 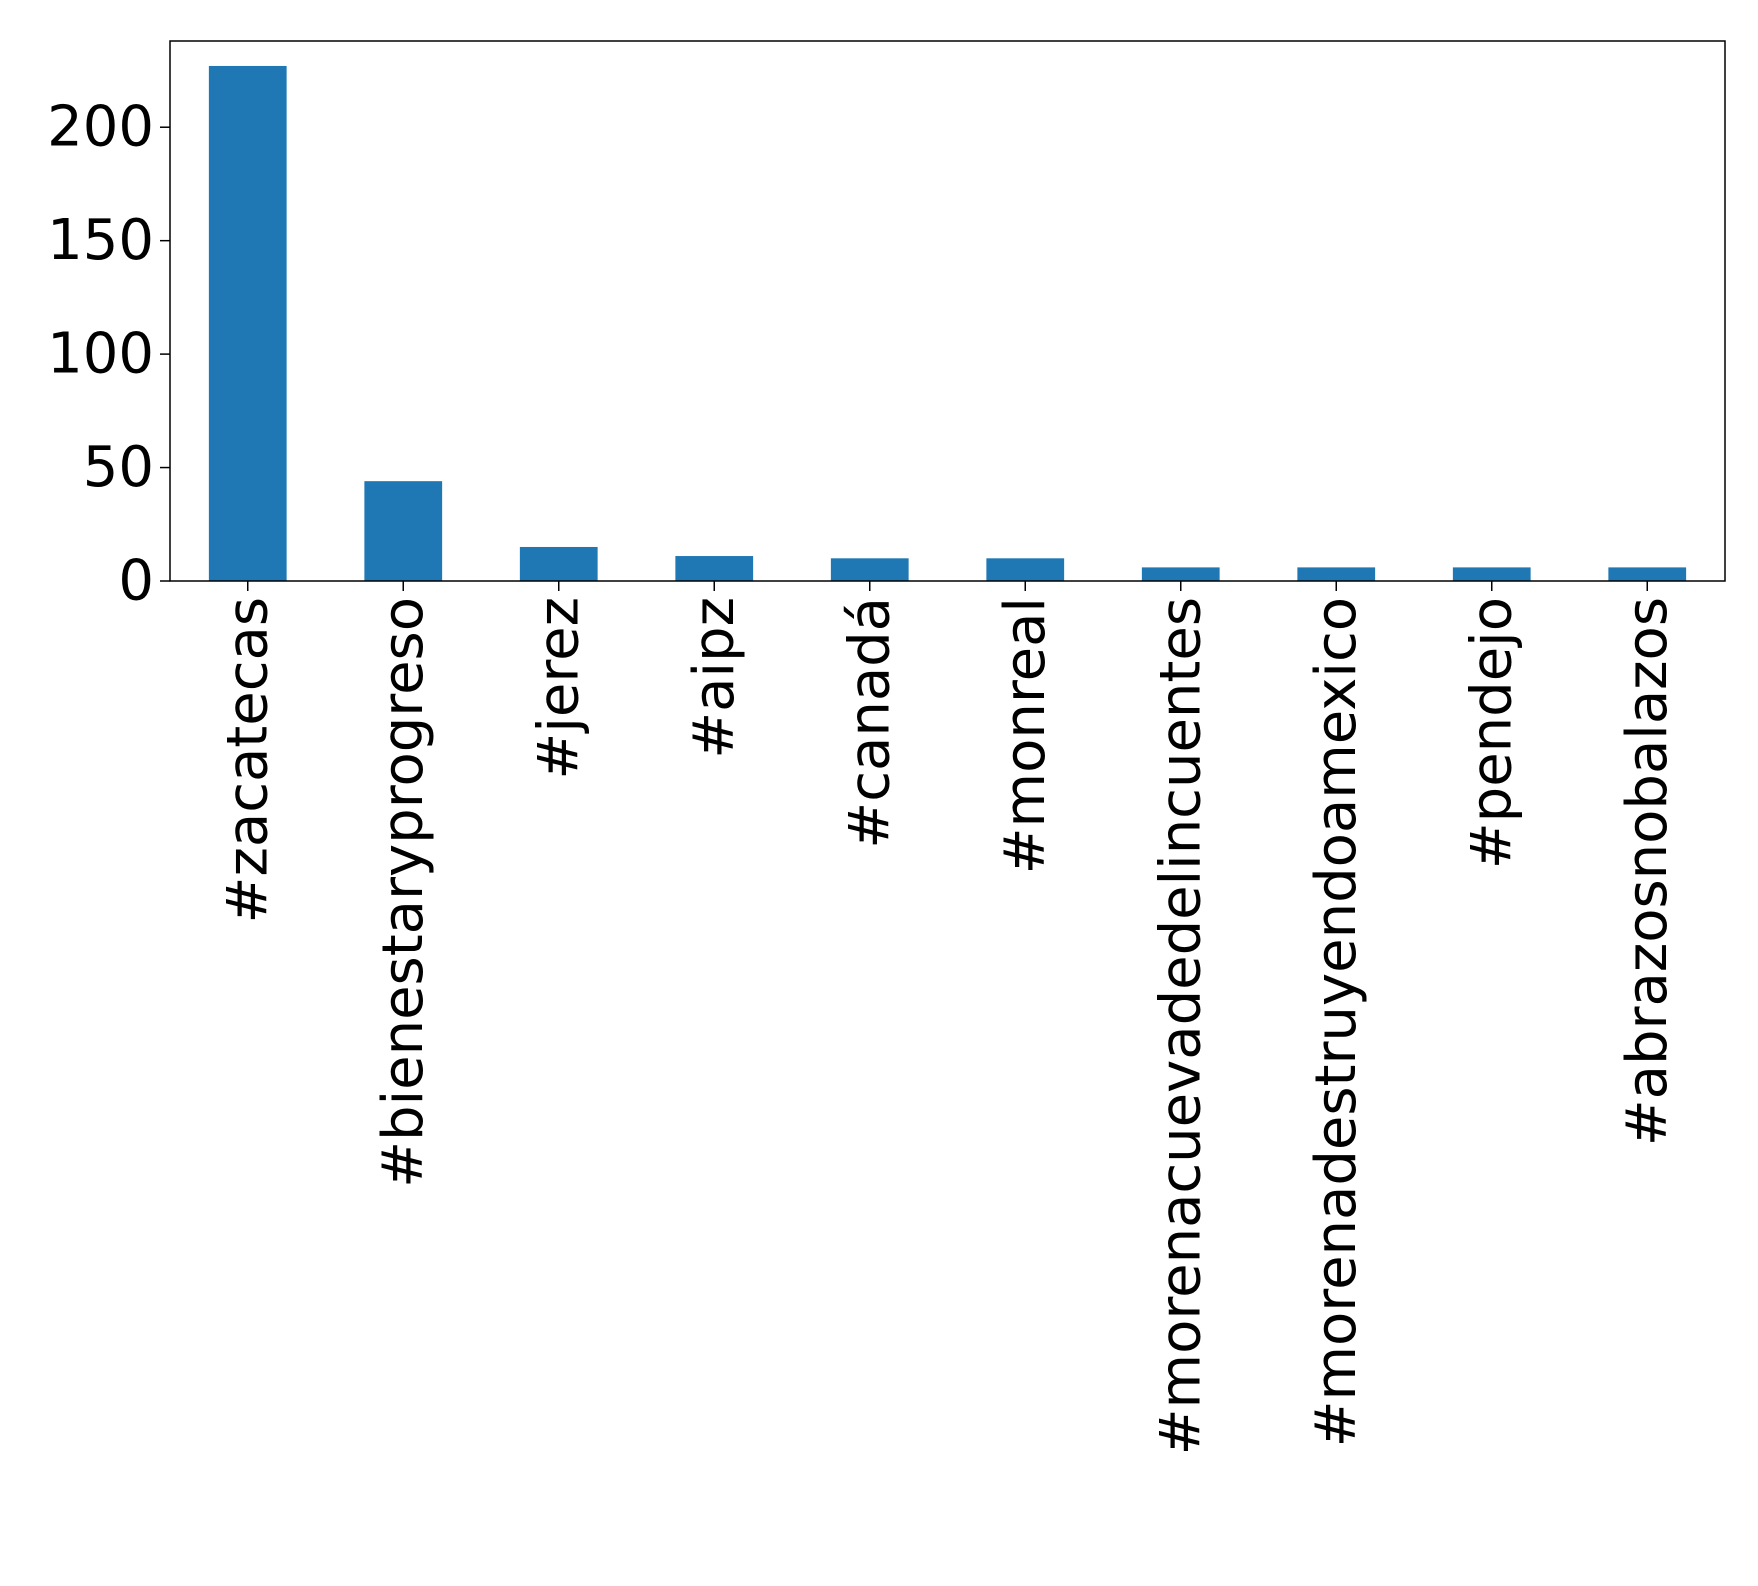 What do you see at coordinates (1180, 1026) in the screenshot?
I see `x-tick-label-6: #morenacuevadedelincuentes` at bounding box center [1180, 1026].